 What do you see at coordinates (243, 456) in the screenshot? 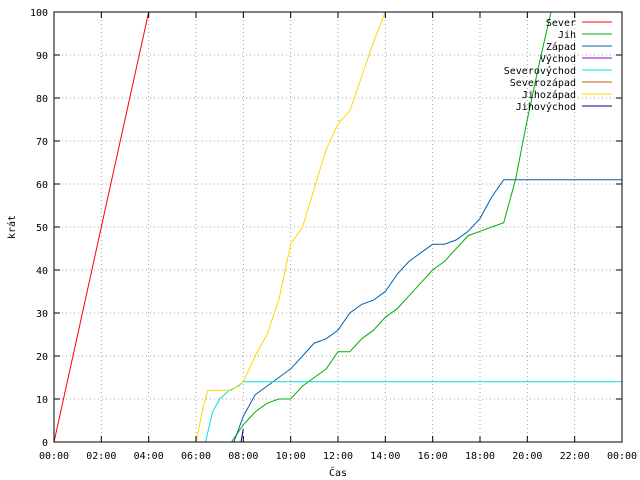
I see `x-tick-label: 08:00` at bounding box center [243, 456].